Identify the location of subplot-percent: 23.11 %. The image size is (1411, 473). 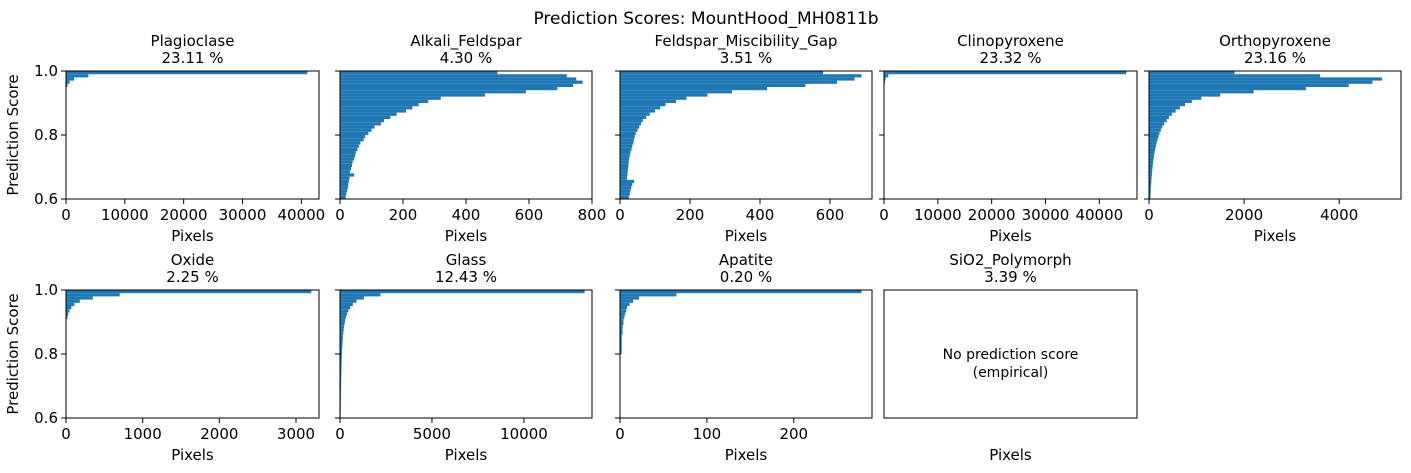
(193, 58).